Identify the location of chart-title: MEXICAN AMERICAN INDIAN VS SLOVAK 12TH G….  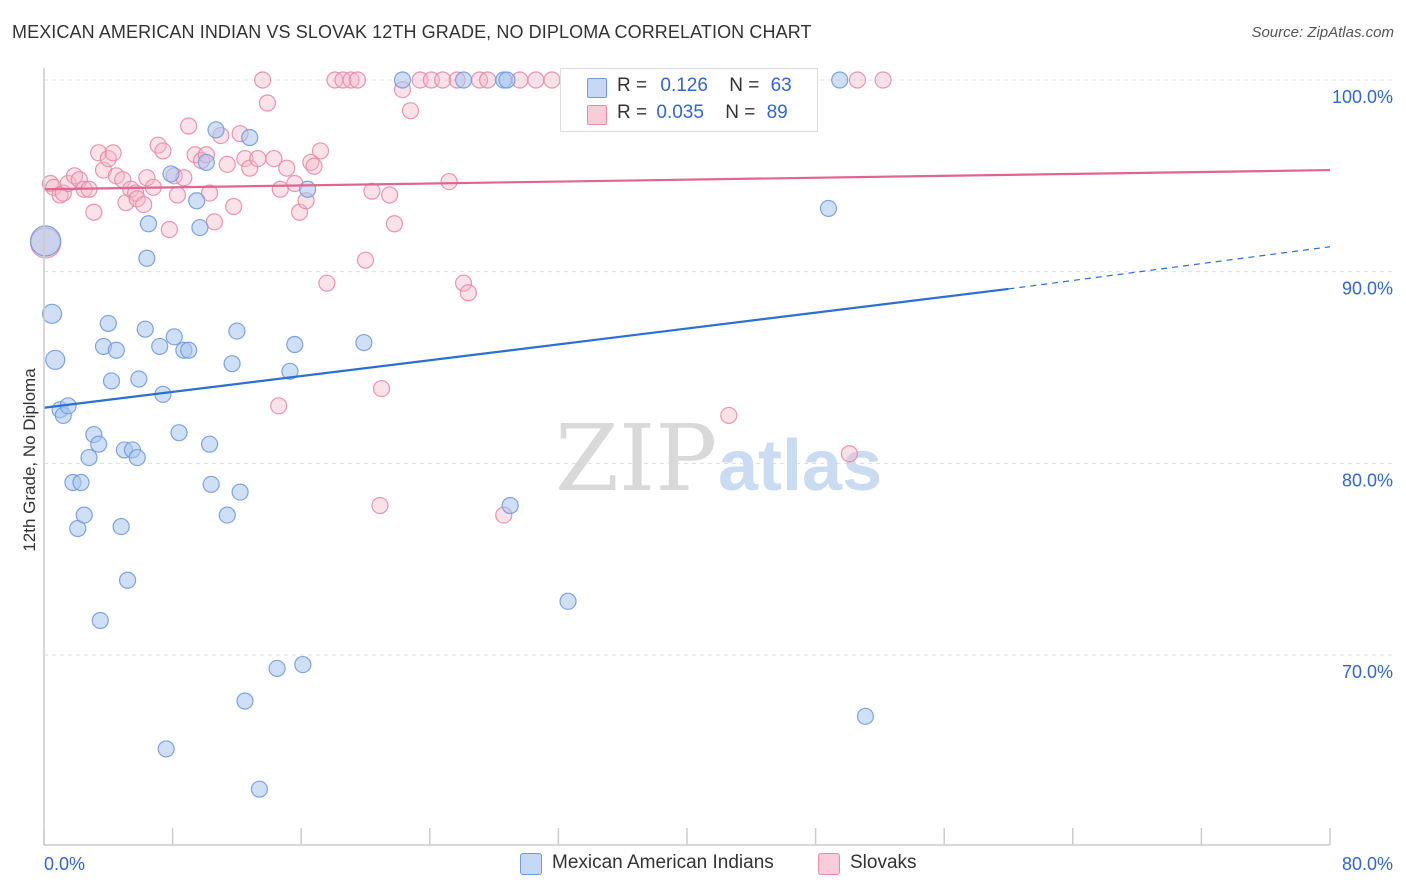
(412, 32).